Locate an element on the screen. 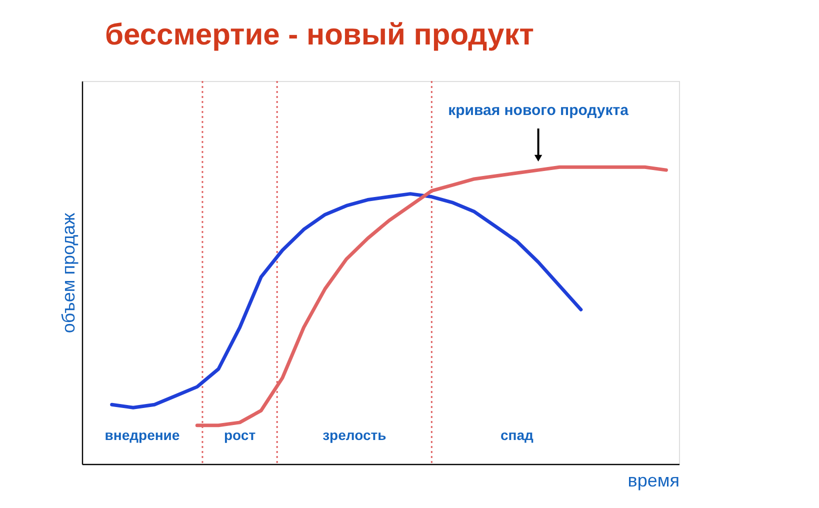 This screenshot has height=508, width=819. annotation: зрелость is located at coordinates (354, 435).